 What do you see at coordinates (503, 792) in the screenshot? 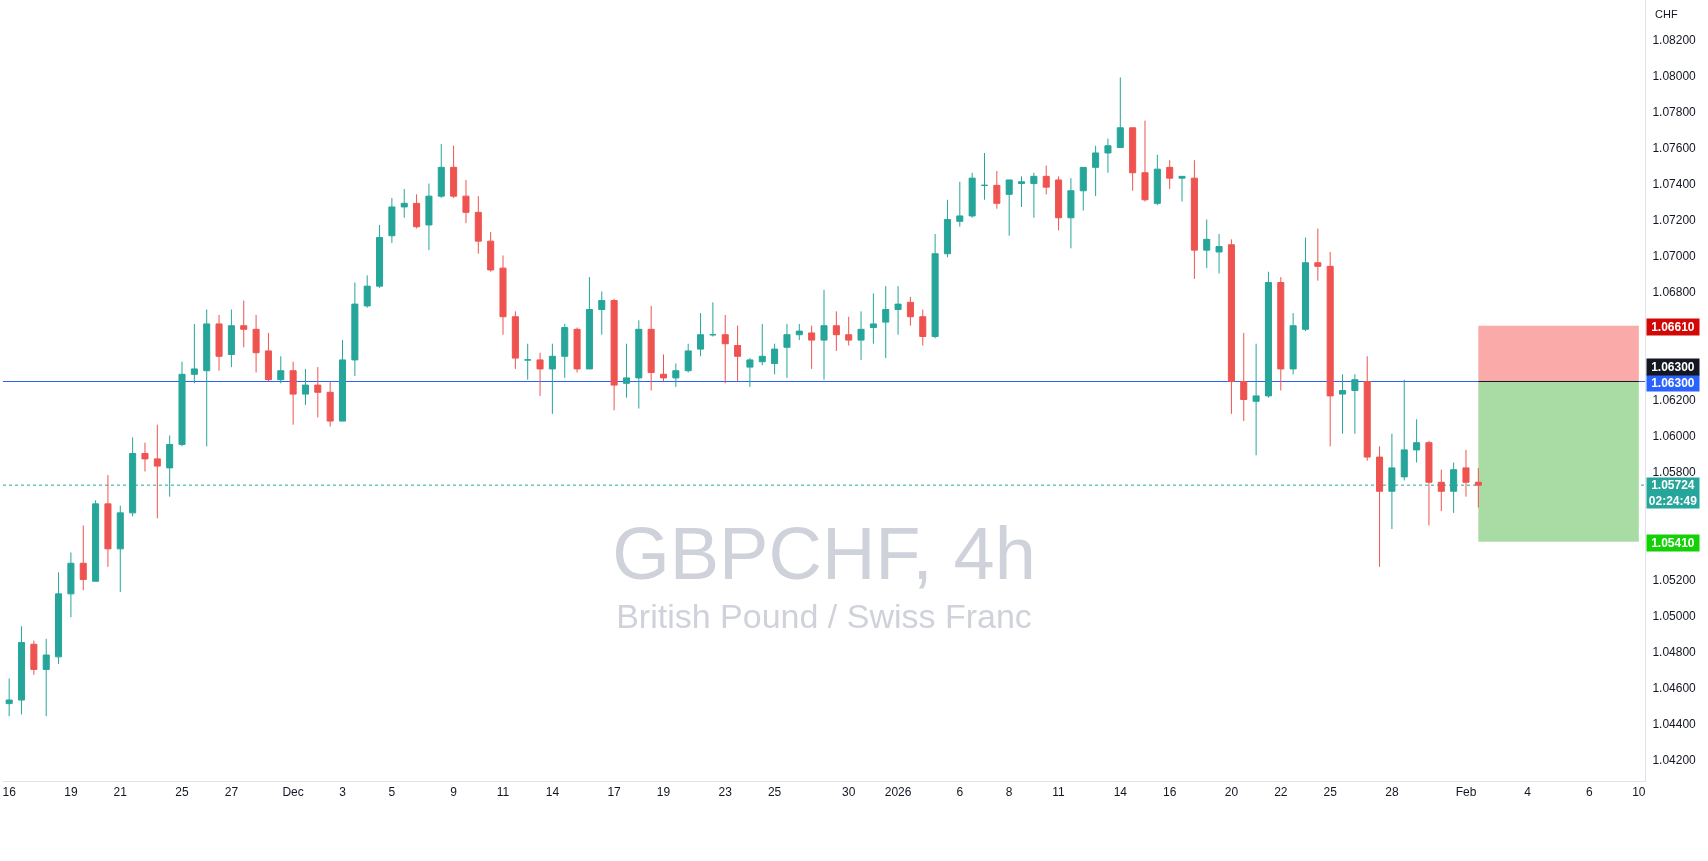
I see `x-tick-label: 11` at bounding box center [503, 792].